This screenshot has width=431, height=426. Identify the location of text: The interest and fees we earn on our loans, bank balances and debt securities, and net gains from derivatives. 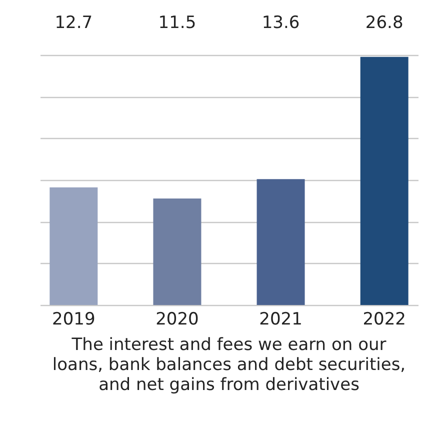
(229, 365).